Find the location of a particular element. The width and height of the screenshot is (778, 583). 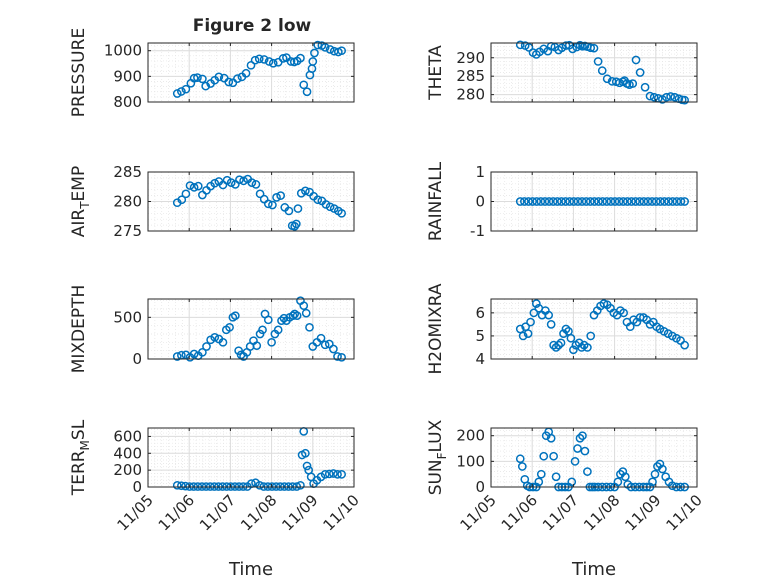

y-axis-label: RAINFALL is located at coordinates (436, 201).